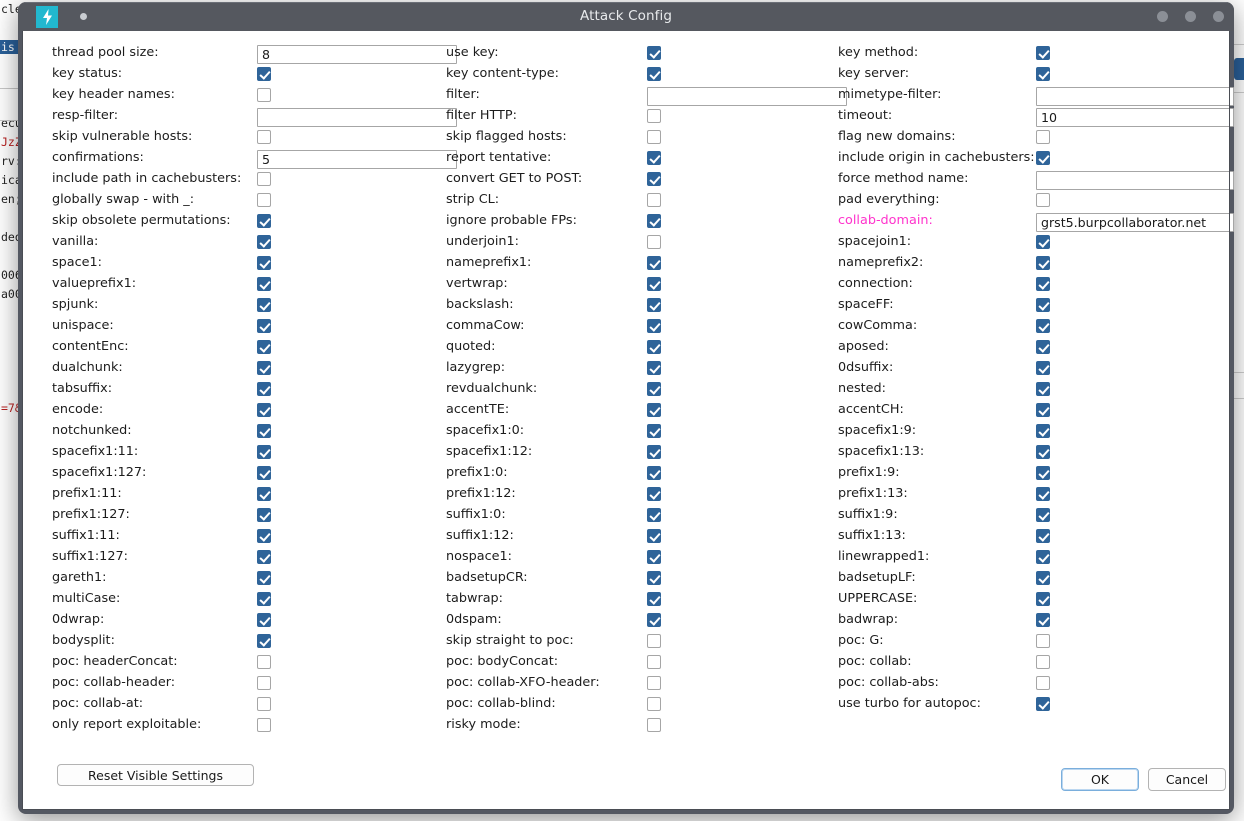  What do you see at coordinates (1043, 389) in the screenshot?
I see `checkbox-nested` at bounding box center [1043, 389].